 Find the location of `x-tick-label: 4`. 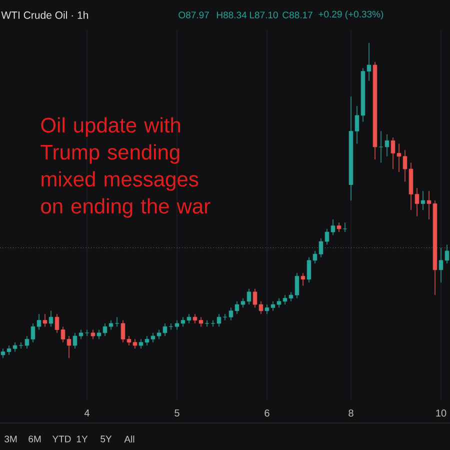

x-tick-label: 4 is located at coordinates (87, 413).